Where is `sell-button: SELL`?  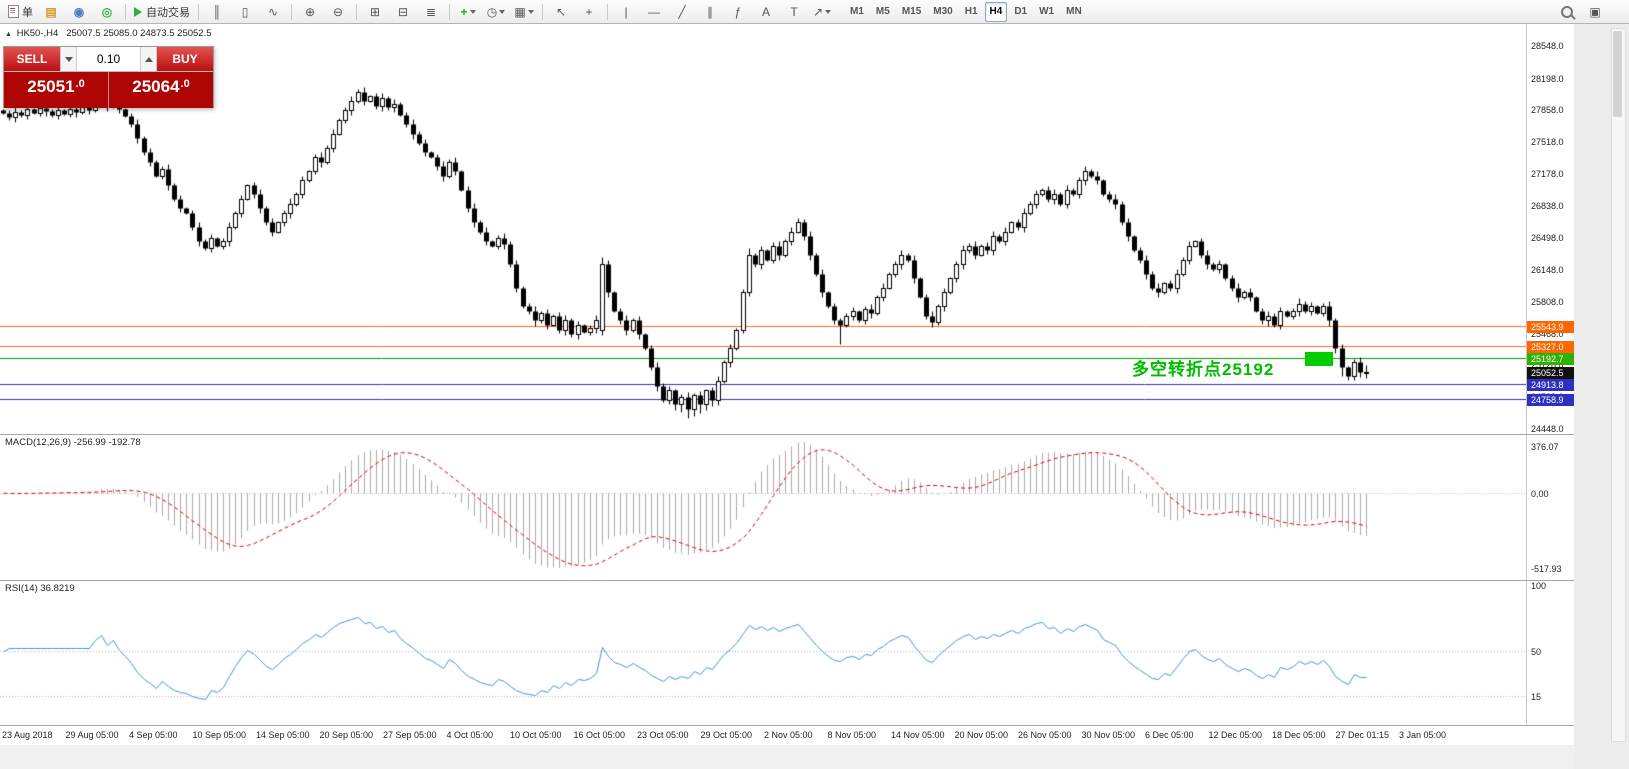 sell-button: SELL is located at coordinates (32, 59).